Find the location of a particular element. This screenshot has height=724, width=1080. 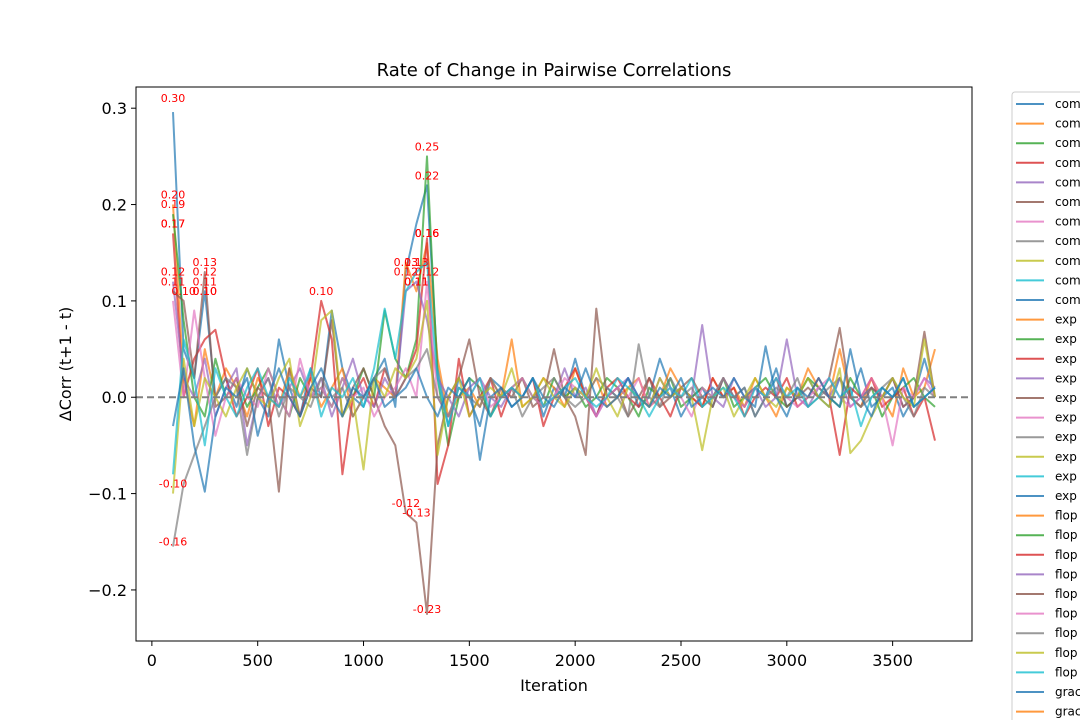

x-tick-label: 1000 is located at coordinates (363, 660).